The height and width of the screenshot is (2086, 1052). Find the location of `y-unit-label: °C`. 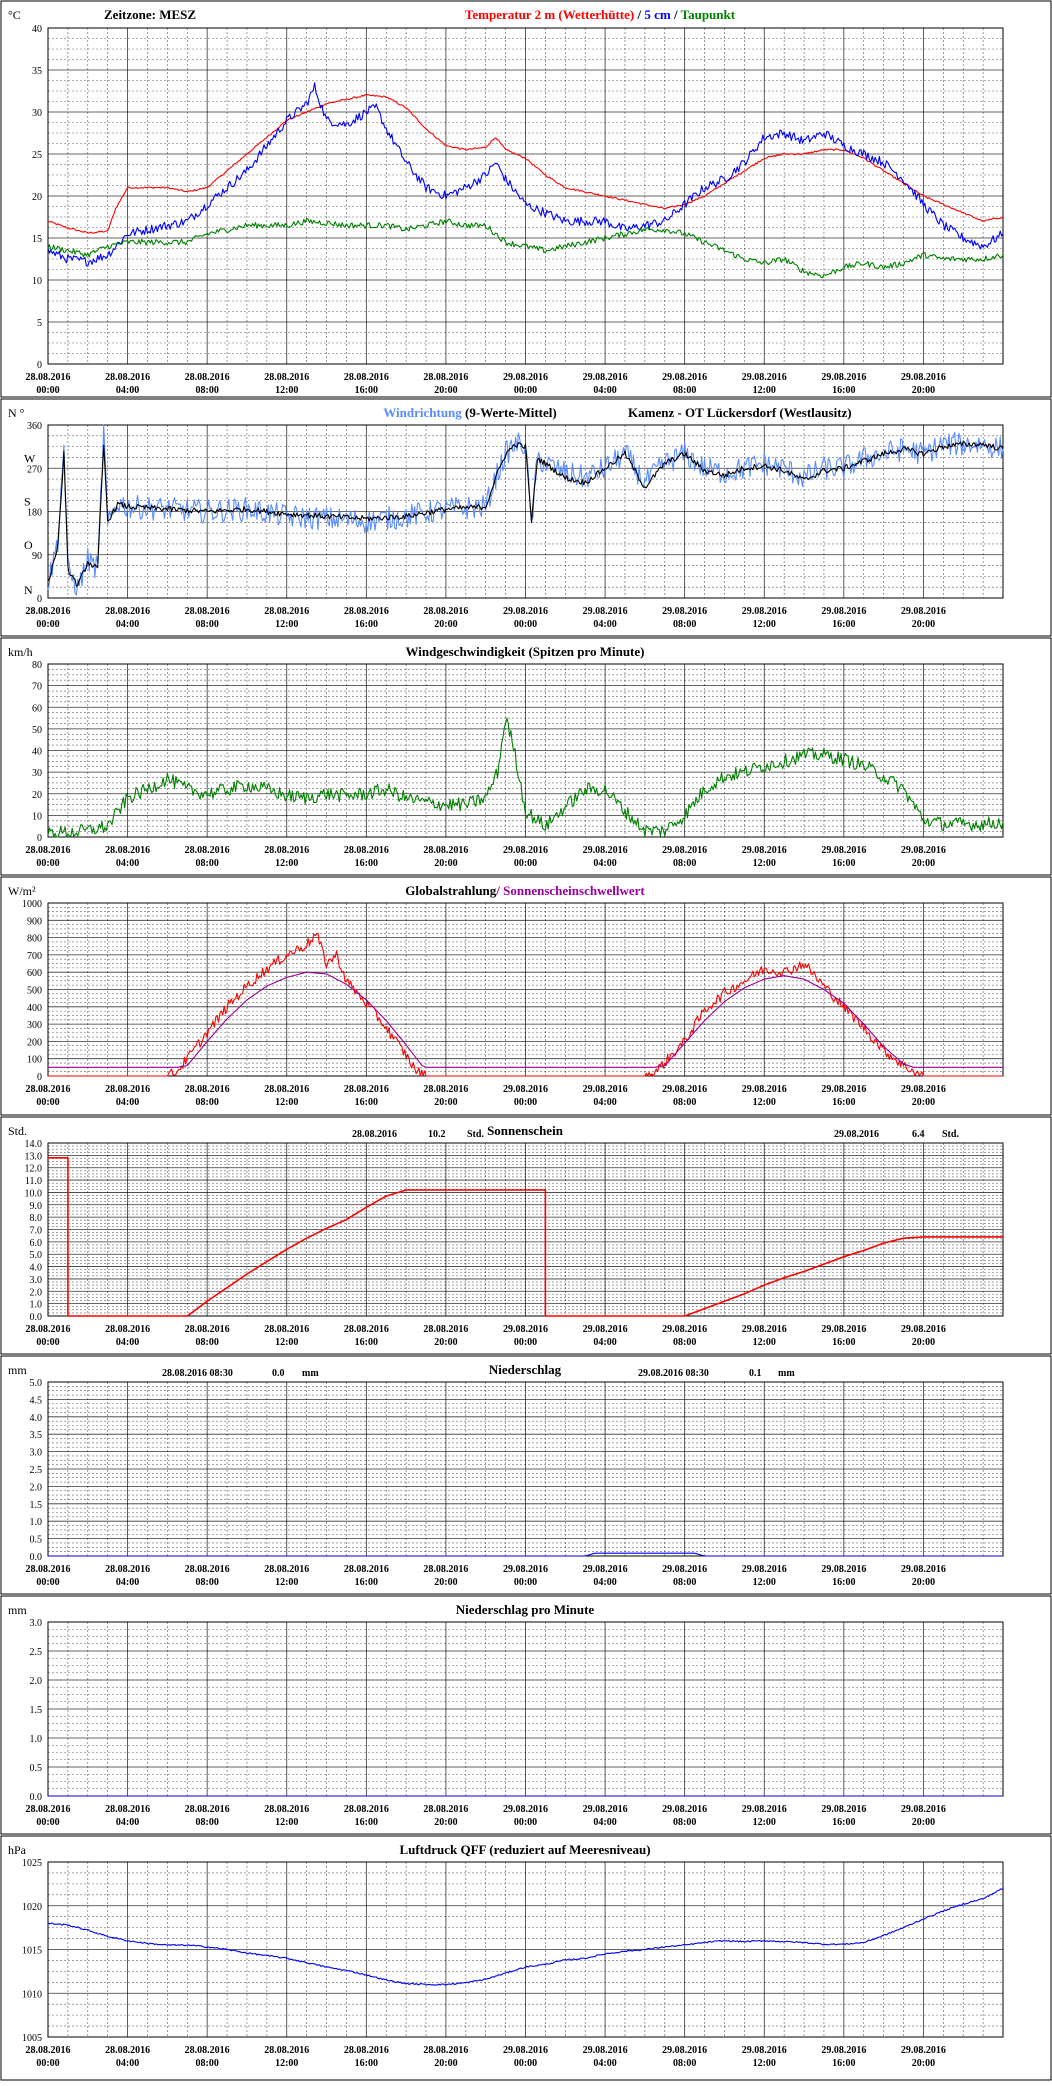

y-unit-label: °C is located at coordinates (14, 15).